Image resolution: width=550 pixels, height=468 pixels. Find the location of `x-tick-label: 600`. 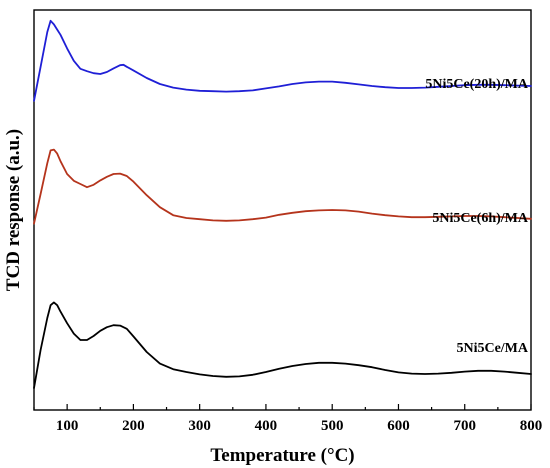

x-tick-label: 600 is located at coordinates (398, 426).